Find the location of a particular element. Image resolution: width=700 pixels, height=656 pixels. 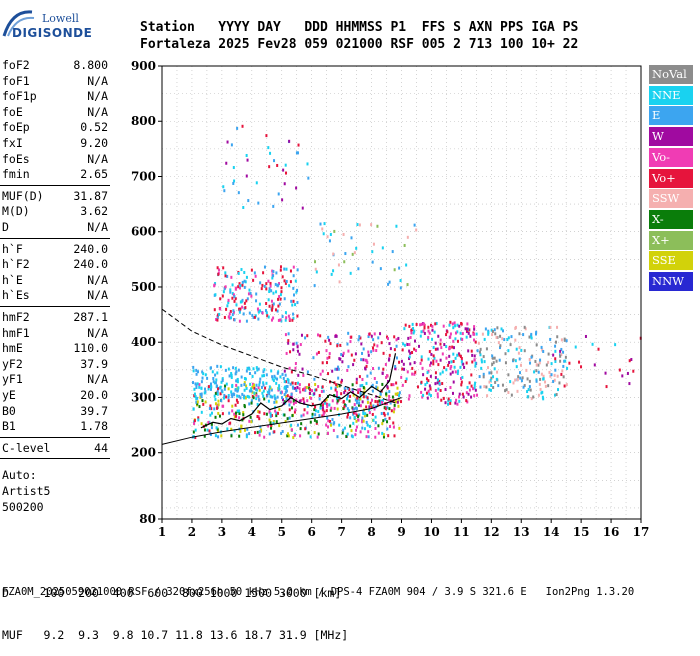

y-tick-label: 500 is located at coordinates (143, 287).